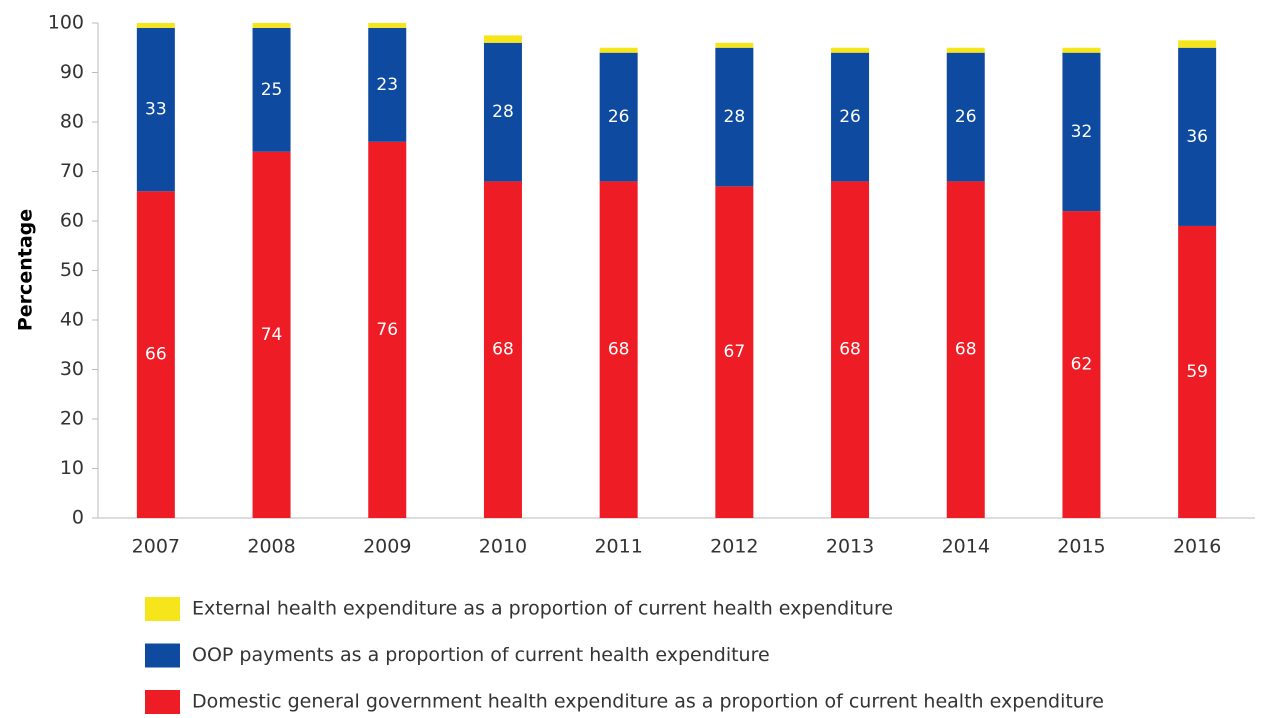 This screenshot has height=718, width=1267. Describe the element at coordinates (156, 547) in the screenshot. I see `x-tick-label: 2007` at that location.